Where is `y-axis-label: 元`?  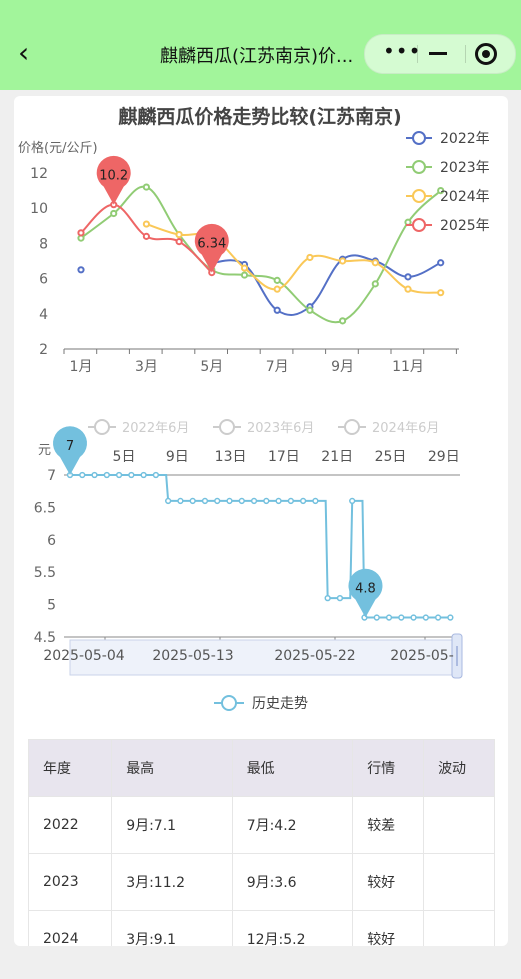 y-axis-label: 元 is located at coordinates (44, 450).